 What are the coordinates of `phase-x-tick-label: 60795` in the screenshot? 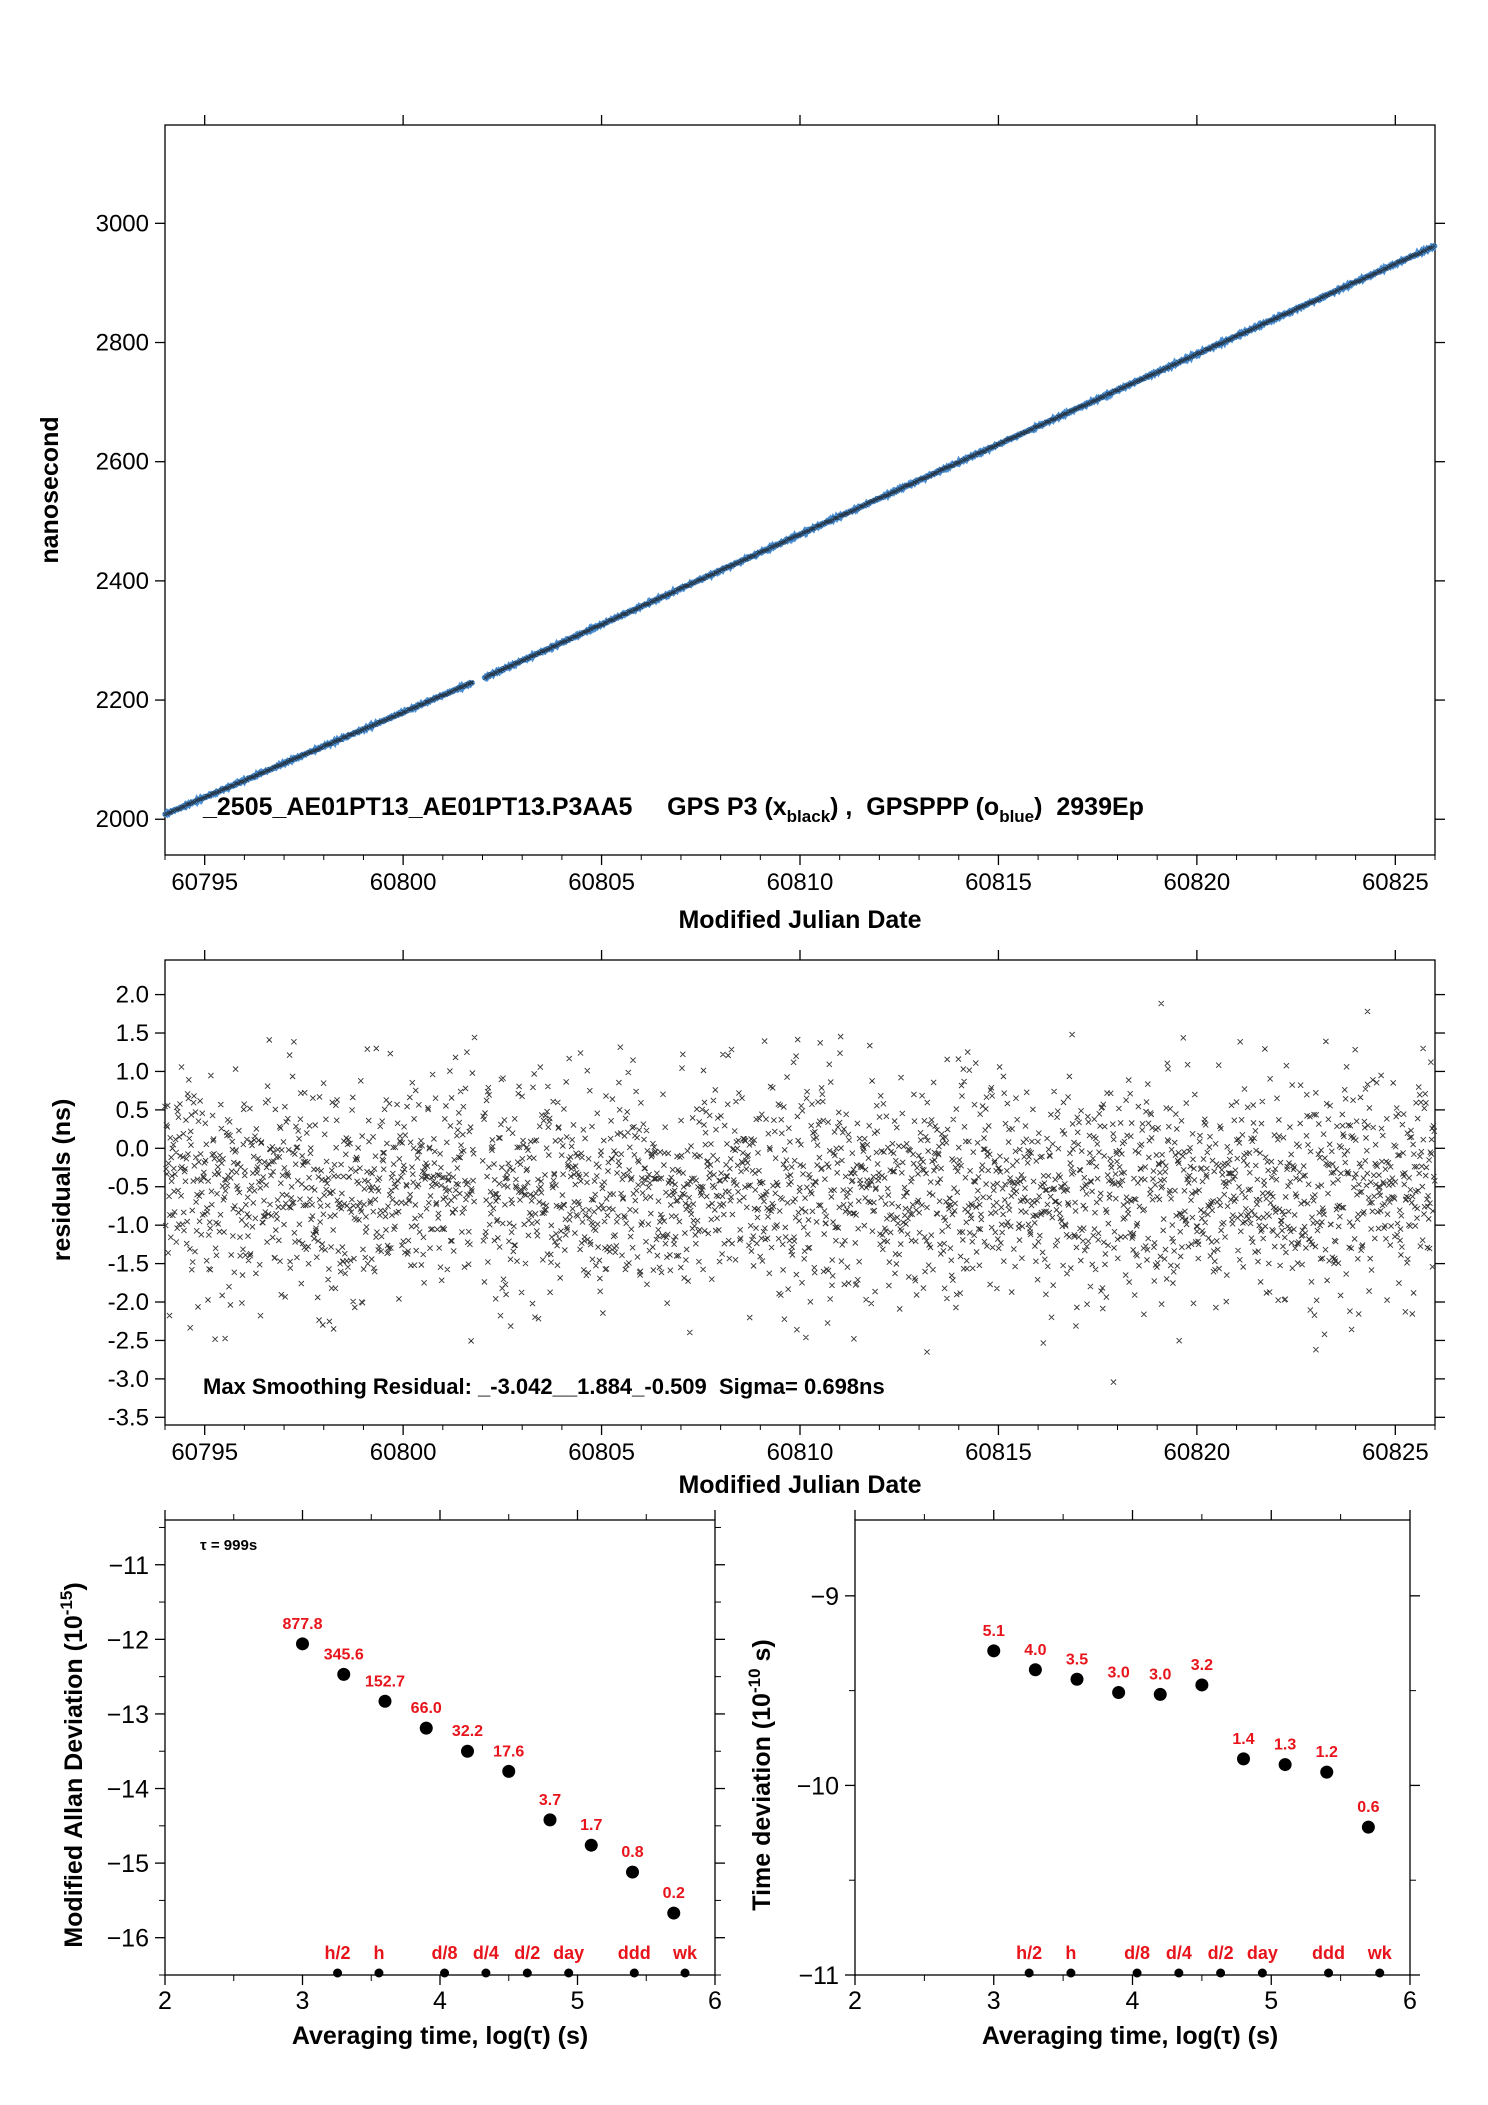 It's located at (204, 882).